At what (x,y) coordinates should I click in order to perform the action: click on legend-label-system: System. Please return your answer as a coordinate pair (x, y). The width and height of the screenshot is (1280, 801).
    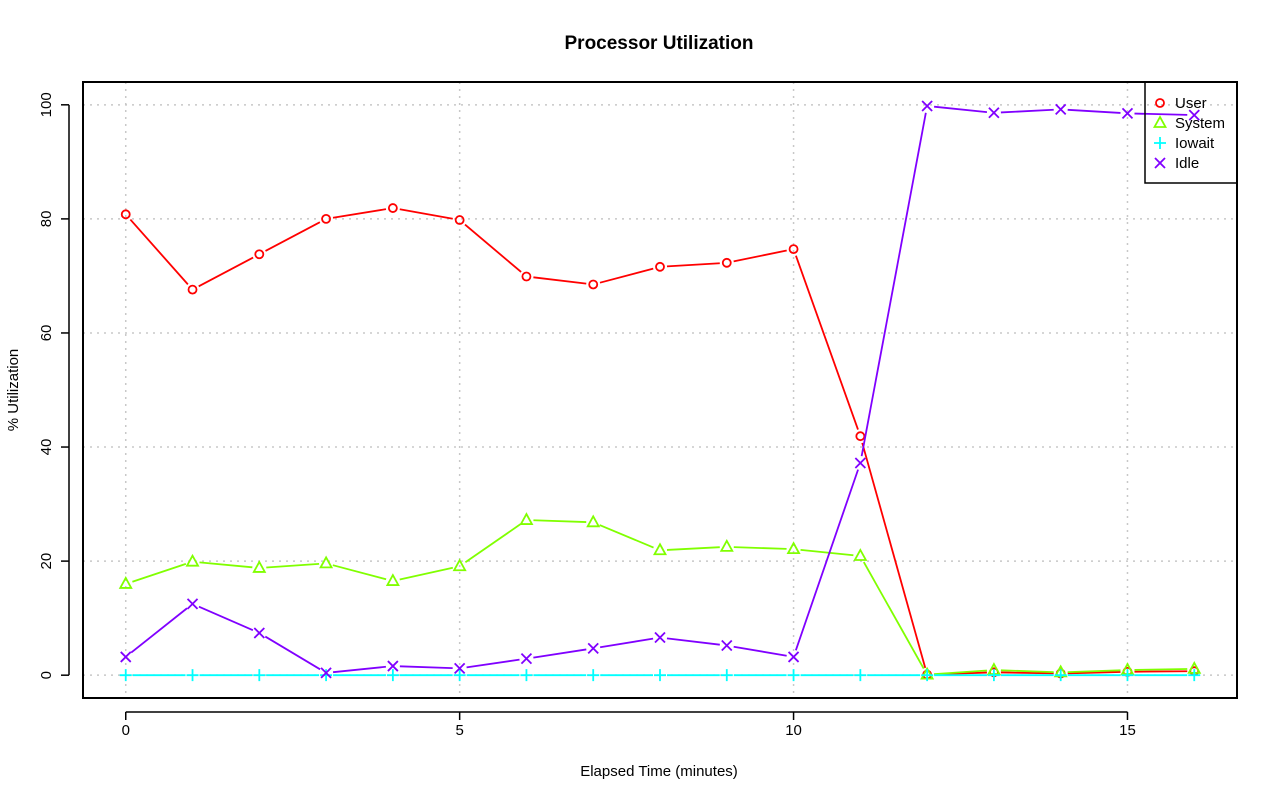
    Looking at the image, I should click on (1200, 123).